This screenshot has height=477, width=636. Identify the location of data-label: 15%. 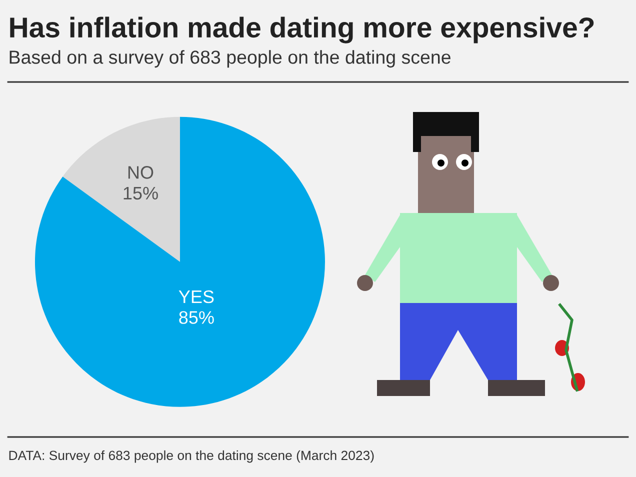
(141, 193).